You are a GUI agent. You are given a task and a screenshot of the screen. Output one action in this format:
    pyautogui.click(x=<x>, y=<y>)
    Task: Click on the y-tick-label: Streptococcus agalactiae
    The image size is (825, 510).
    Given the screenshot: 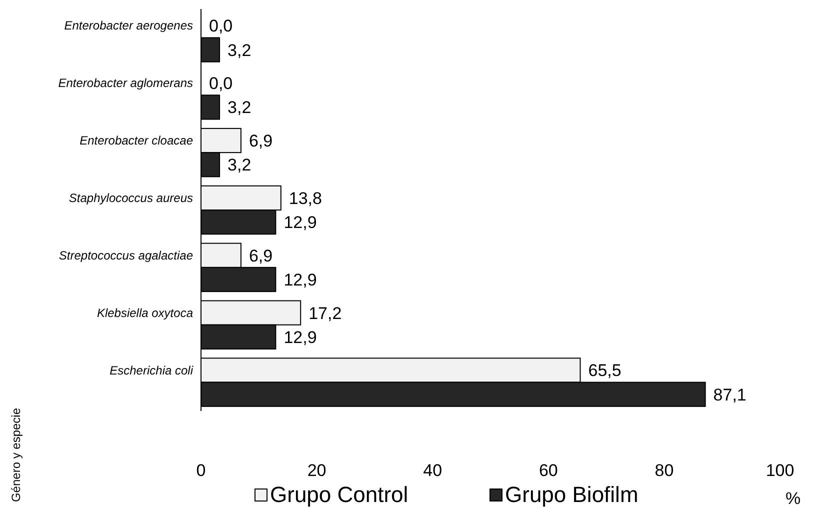 What is the action you would take?
    pyautogui.click(x=126, y=255)
    